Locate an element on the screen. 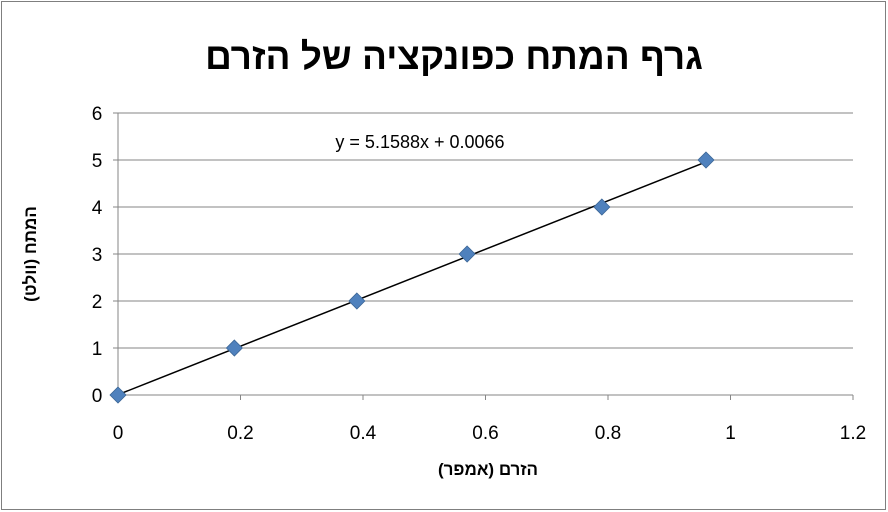 This screenshot has width=888, height=512. chart-title: גרף המתח כפונקציה של הזרם is located at coordinates (454, 56).